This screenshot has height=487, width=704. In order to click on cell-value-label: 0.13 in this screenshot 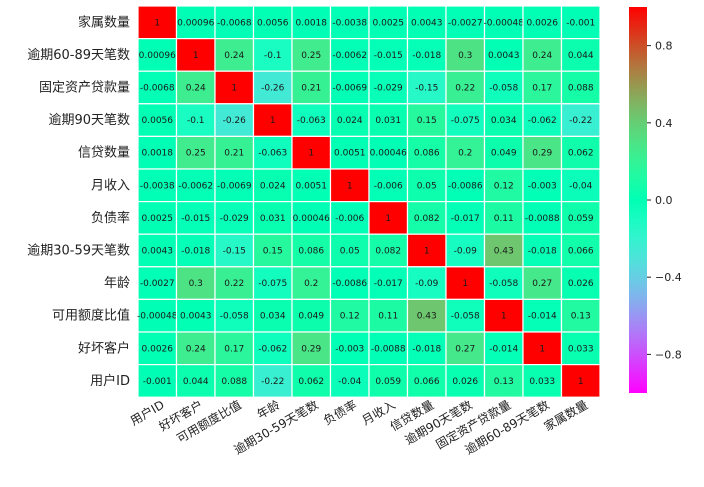, I will do `click(581, 317)`.